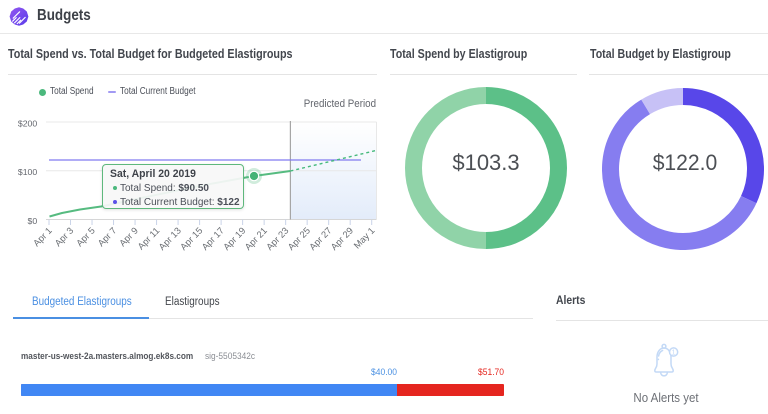 This screenshot has width=768, height=414. Describe the element at coordinates (149, 238) in the screenshot. I see `svg-text: Apr 11` at that location.